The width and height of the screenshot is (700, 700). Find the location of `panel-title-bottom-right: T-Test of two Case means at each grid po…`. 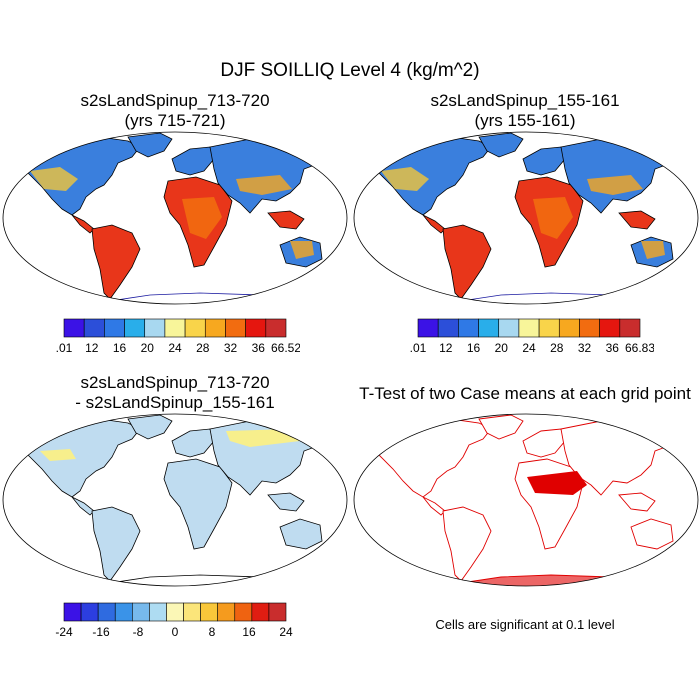

panel-title-bottom-right: T-Test of two Case means at each grid po… is located at coordinates (525, 393).